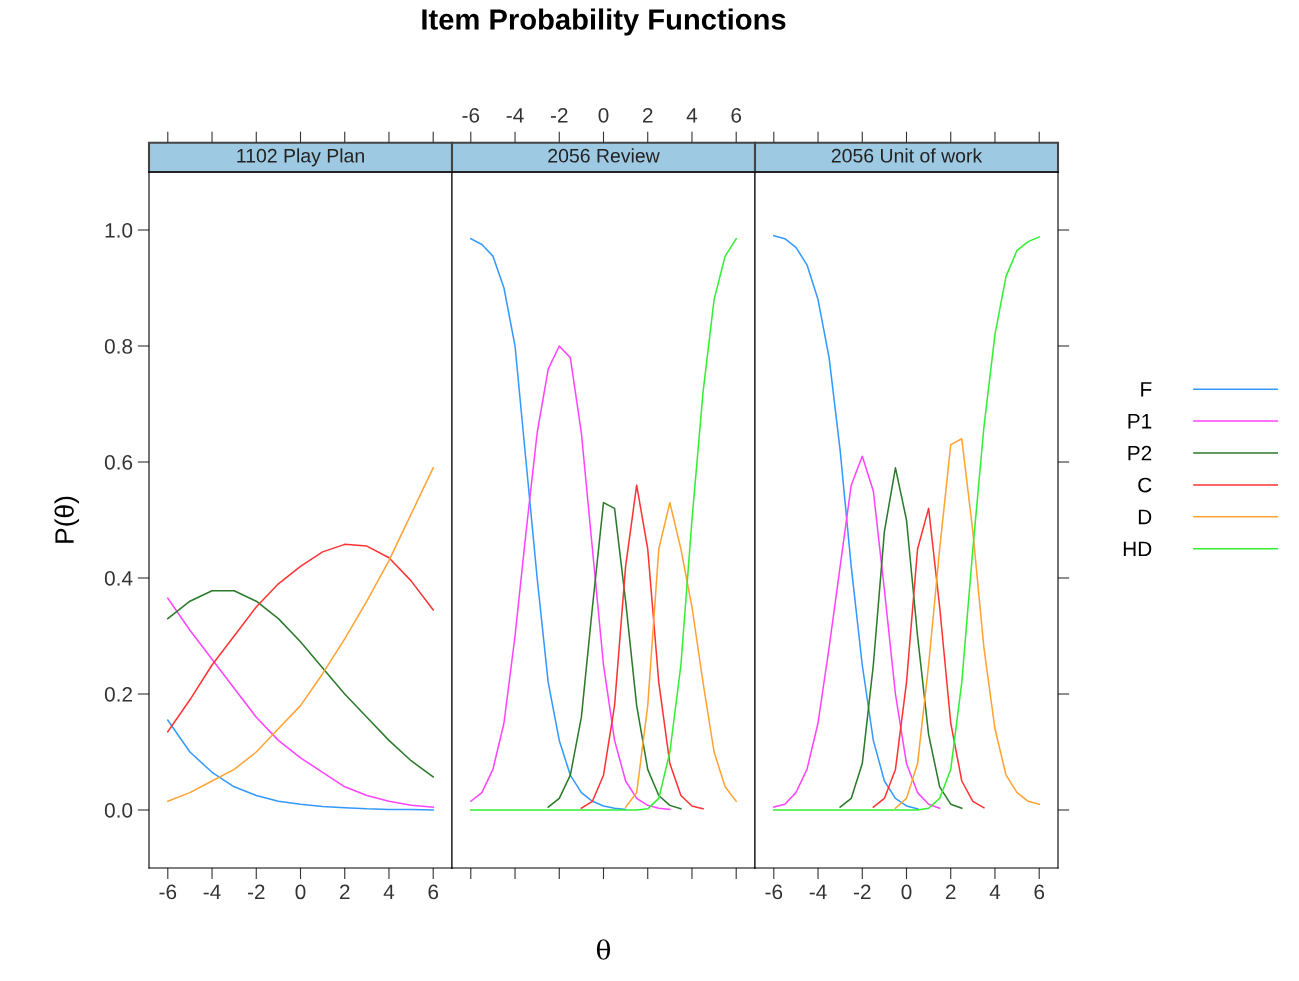  What do you see at coordinates (603, 115) in the screenshot?
I see `x2-tick-label: 0` at bounding box center [603, 115].